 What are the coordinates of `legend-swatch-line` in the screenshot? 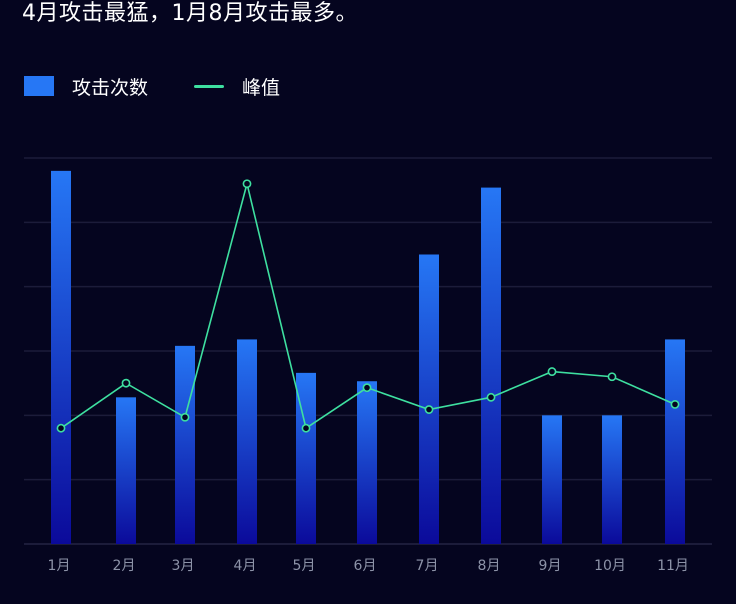 It's located at (209, 86).